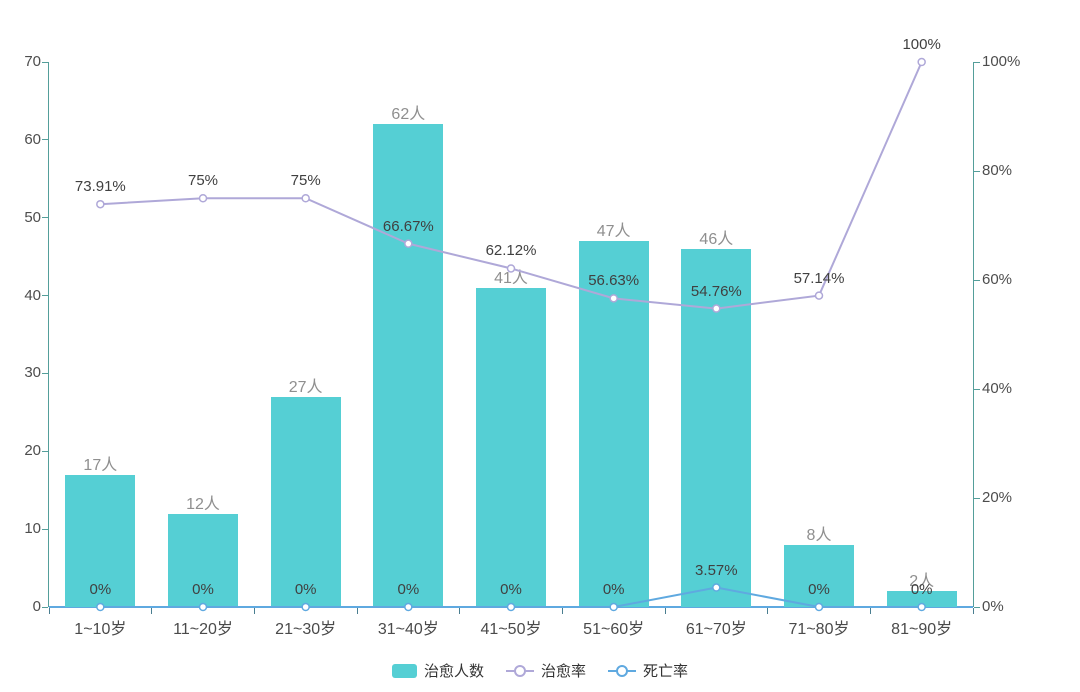 This screenshot has width=1080, height=692. I want to click on bar-value-label: 8人, so click(819, 535).